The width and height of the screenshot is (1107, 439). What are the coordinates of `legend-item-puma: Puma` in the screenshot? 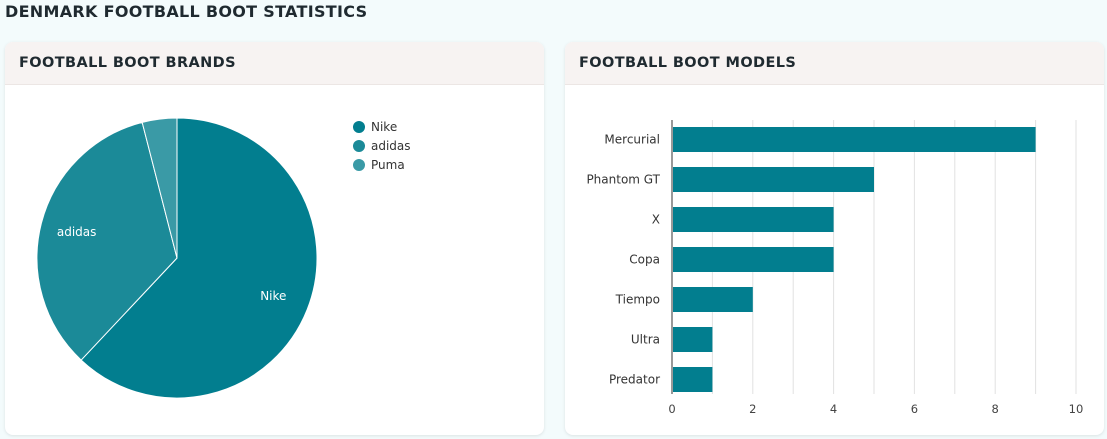 It's located at (382, 164).